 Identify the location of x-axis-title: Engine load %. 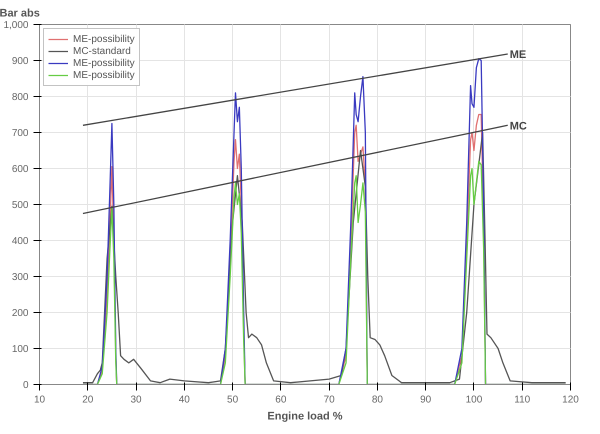
(305, 416).